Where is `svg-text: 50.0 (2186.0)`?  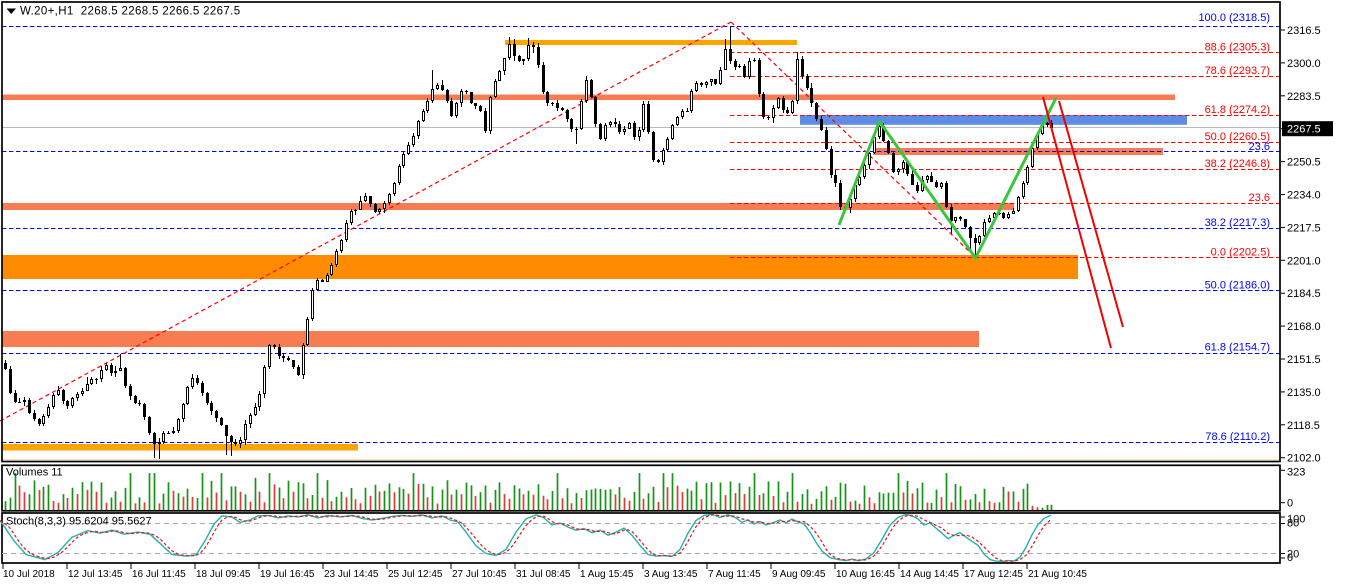
svg-text: 50.0 (2186.0) is located at coordinates (1237, 286).